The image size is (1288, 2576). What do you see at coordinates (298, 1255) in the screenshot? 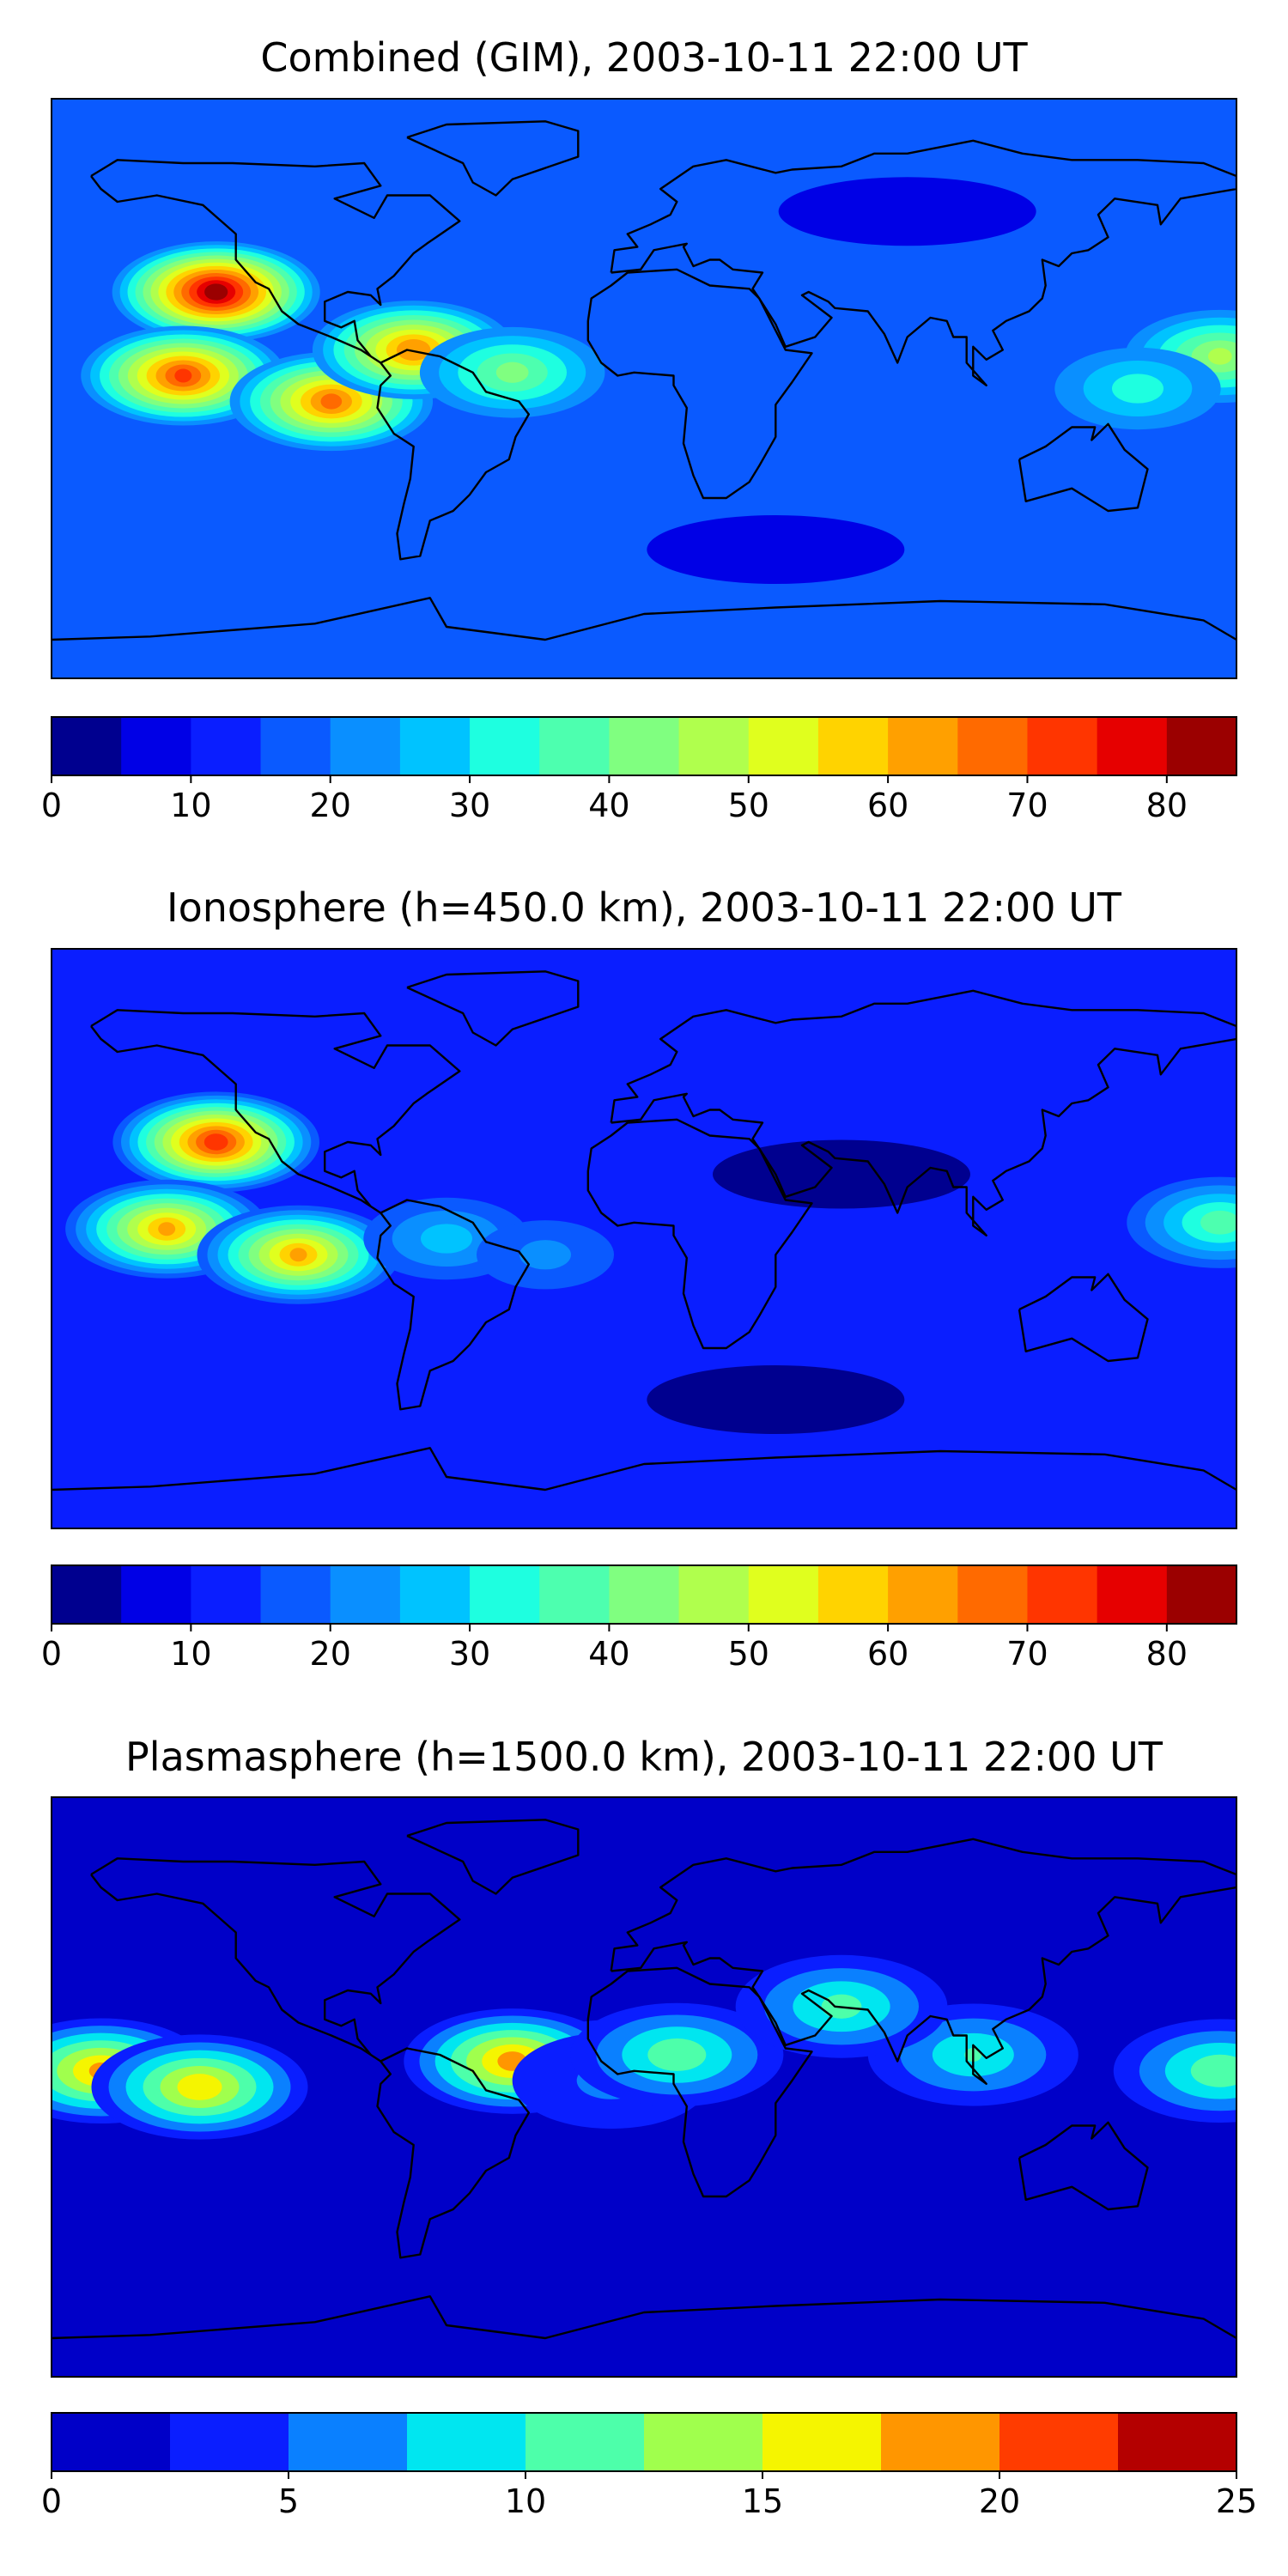
I see `contour-pacific-southeast-peak` at bounding box center [298, 1255].